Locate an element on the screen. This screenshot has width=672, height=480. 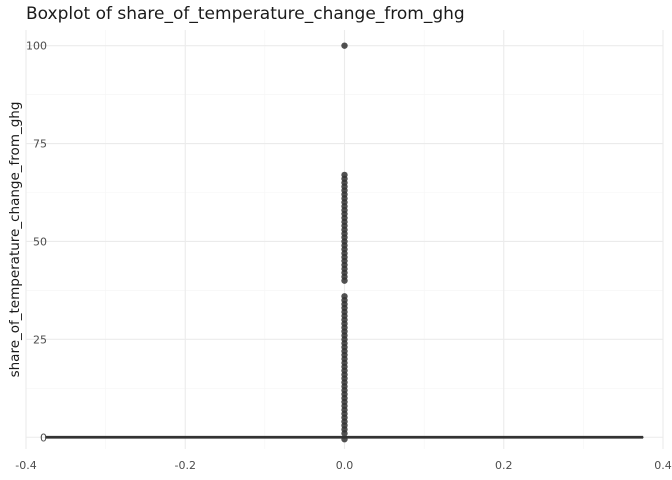
x-tick-label: 0.0 is located at coordinates (345, 465).